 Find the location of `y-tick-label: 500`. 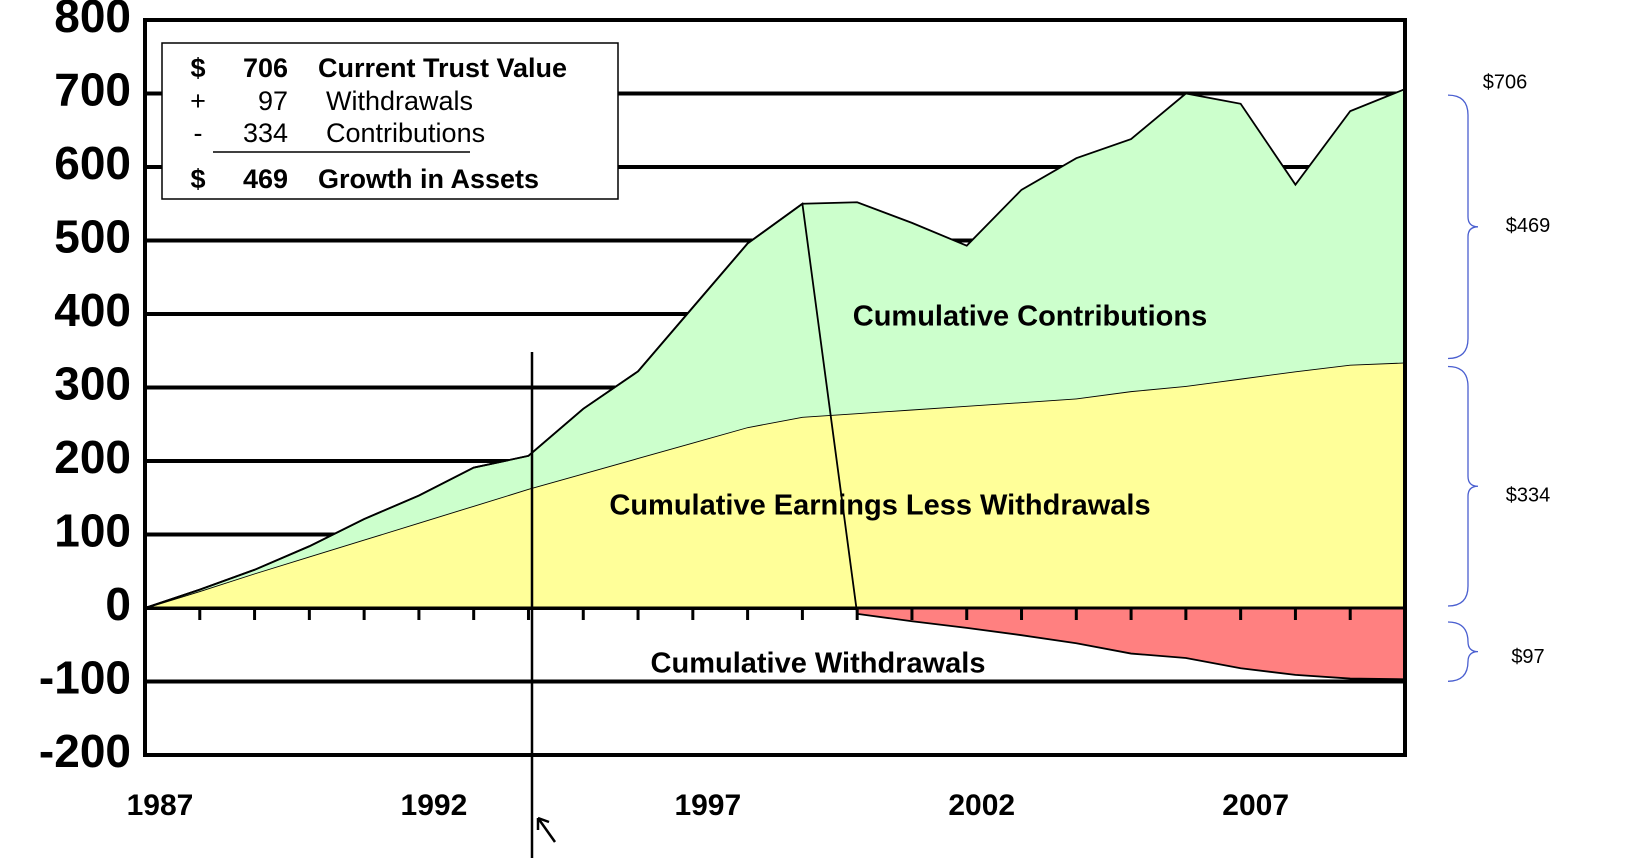

y-tick-label: 500 is located at coordinates (92, 237).